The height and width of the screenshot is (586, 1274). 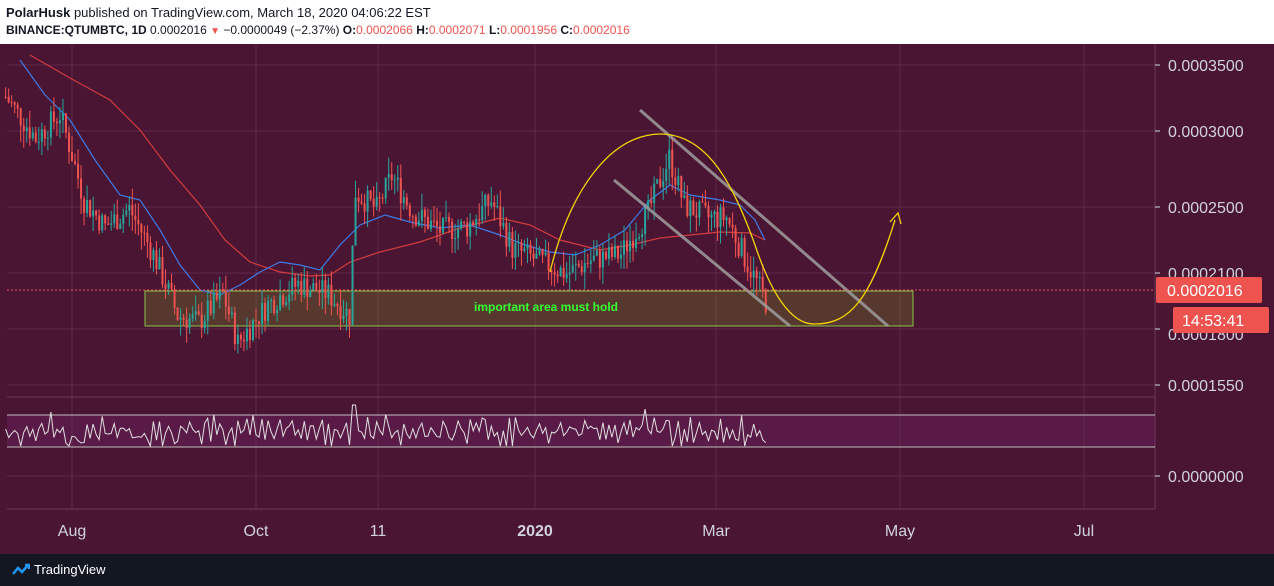 I want to click on symbol-name: BINANCE:QTUMBTC, 1D, so click(x=76, y=30).